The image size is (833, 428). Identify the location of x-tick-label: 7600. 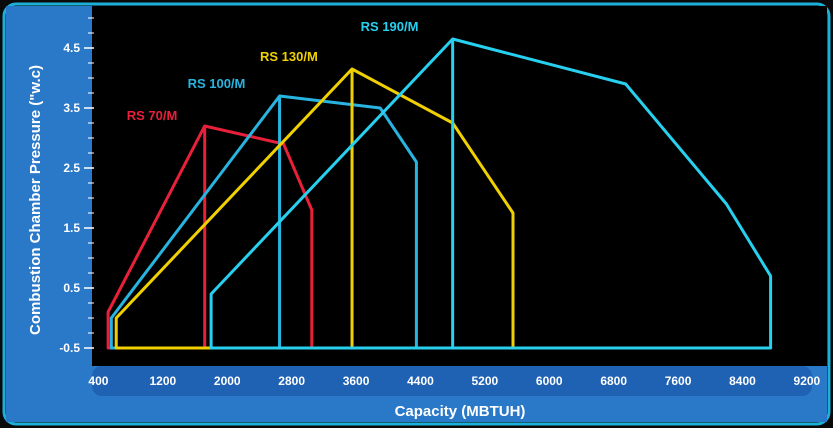
(678, 381).